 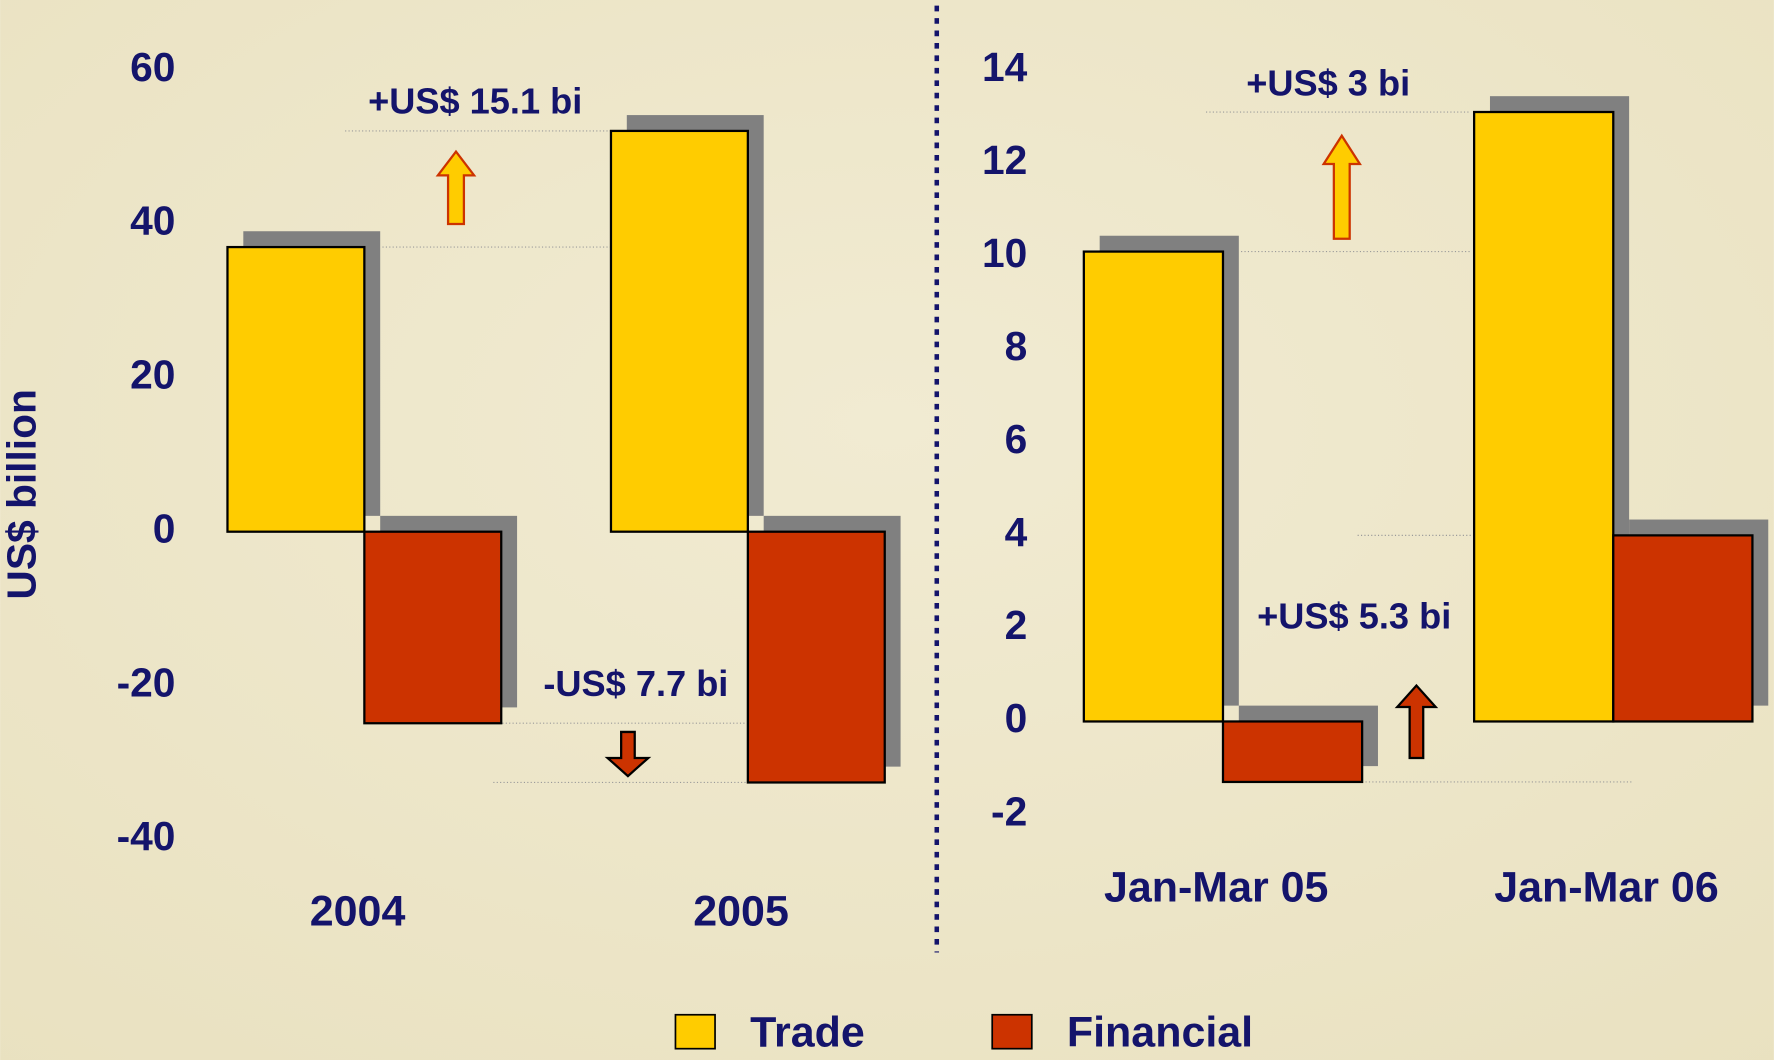 What do you see at coordinates (1004, 160) in the screenshot?
I see `y-tick-label: 12` at bounding box center [1004, 160].